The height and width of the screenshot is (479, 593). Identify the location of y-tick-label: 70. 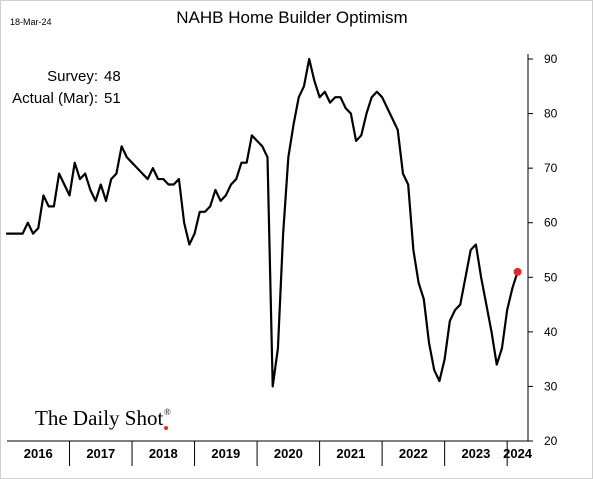
(551, 168).